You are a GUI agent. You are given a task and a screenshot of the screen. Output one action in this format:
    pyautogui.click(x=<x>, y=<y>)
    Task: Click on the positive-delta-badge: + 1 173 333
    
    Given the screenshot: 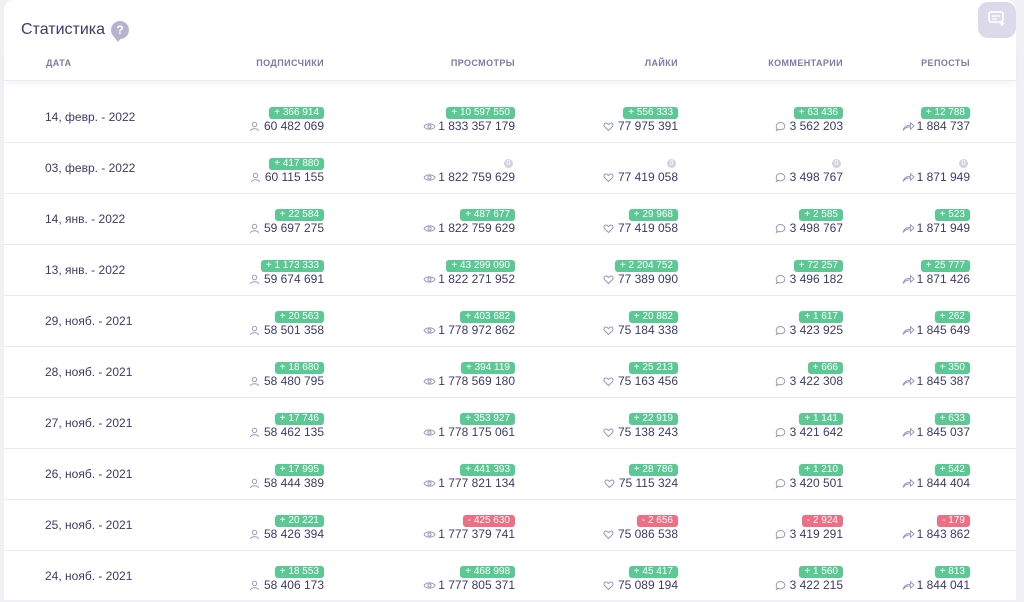 What is the action you would take?
    pyautogui.click(x=292, y=265)
    